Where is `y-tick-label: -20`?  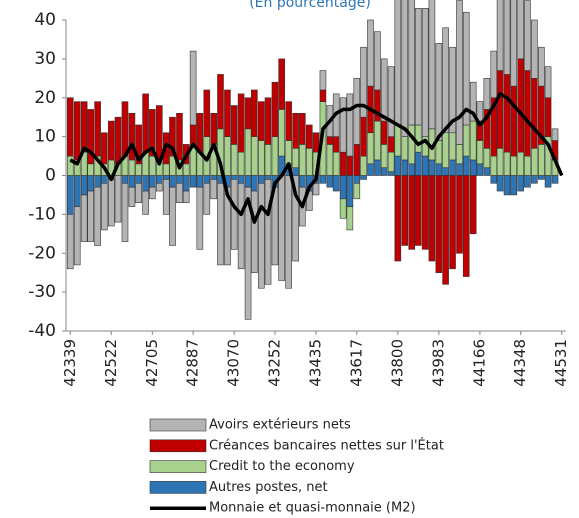 y-tick-label: -20 is located at coordinates (42, 253).